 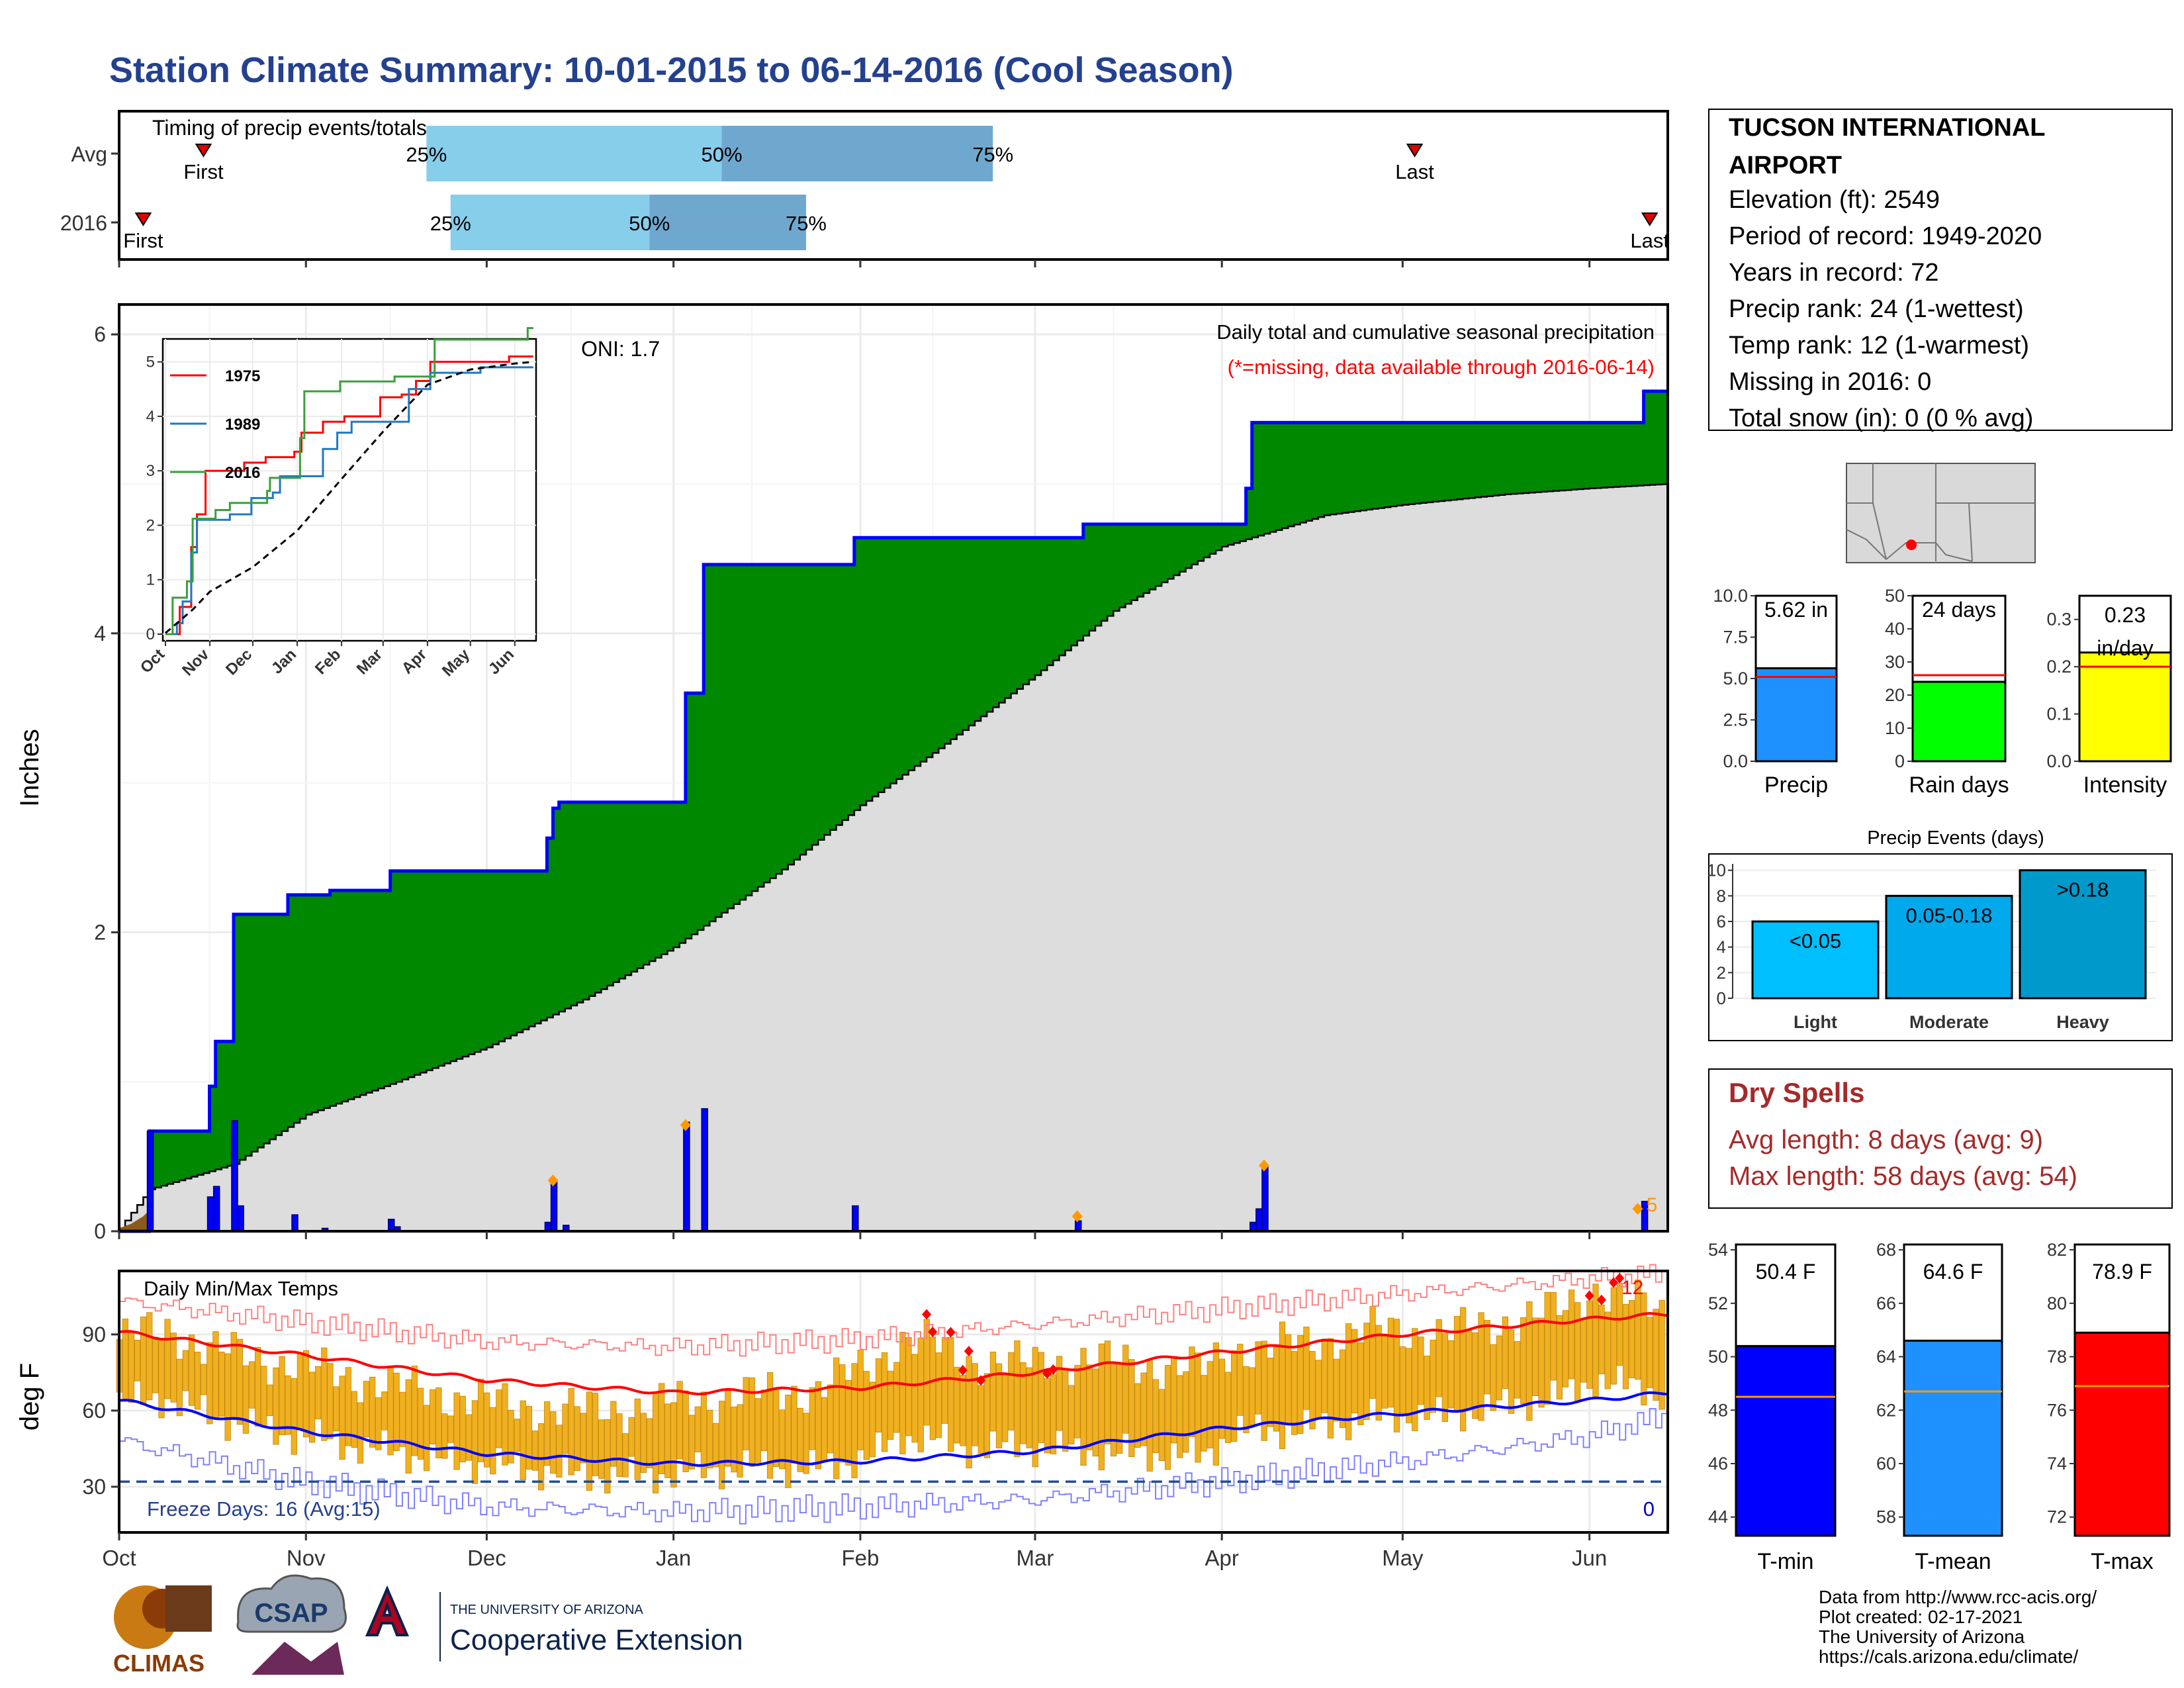 I want to click on month-label: Jan, so click(x=673, y=1558).